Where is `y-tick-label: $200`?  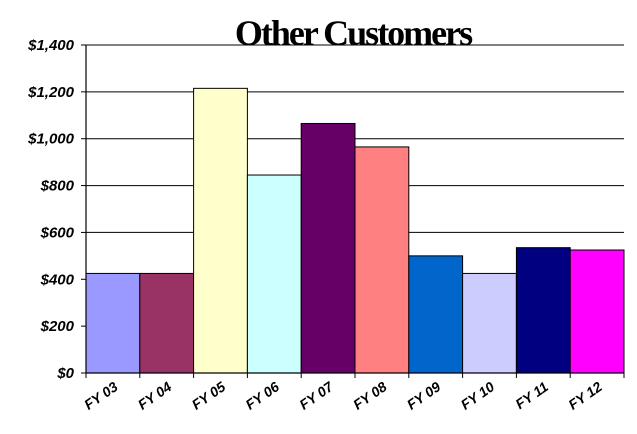
y-tick-label: $200 is located at coordinates (57, 326).